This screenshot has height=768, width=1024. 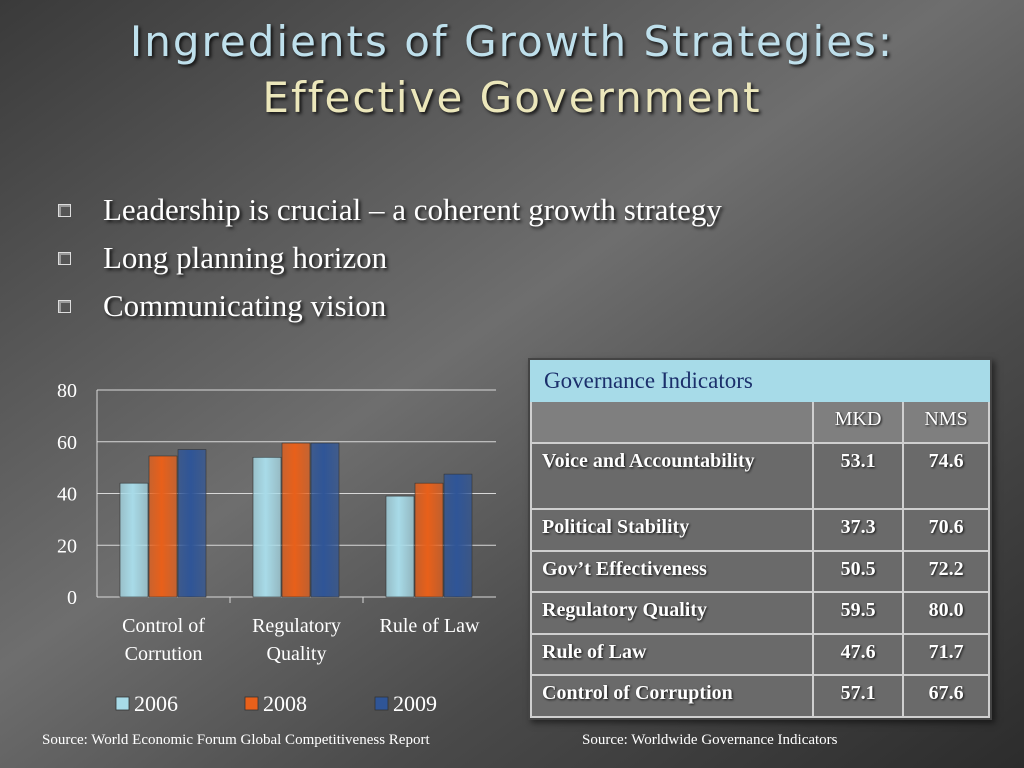 I want to click on y-tick-label: 80, so click(x=67, y=391).